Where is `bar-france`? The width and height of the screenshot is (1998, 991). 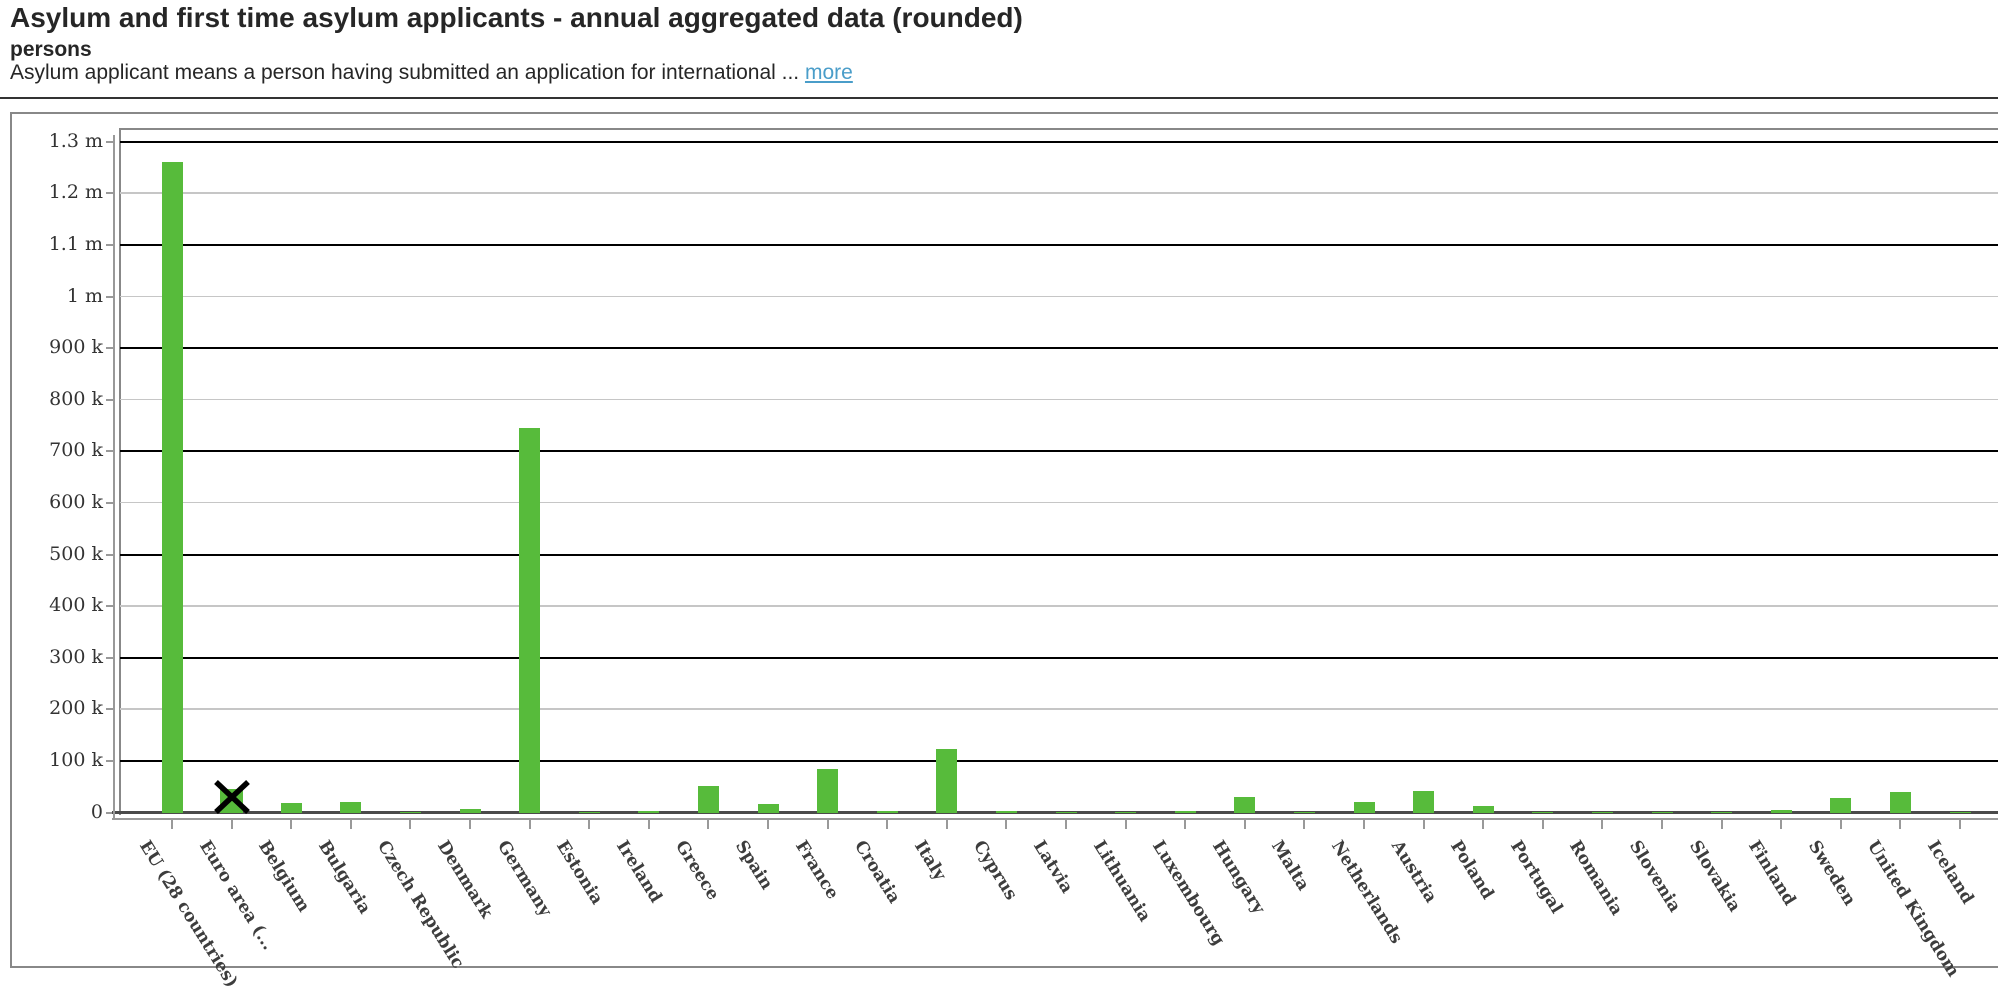
bar-france is located at coordinates (828, 791).